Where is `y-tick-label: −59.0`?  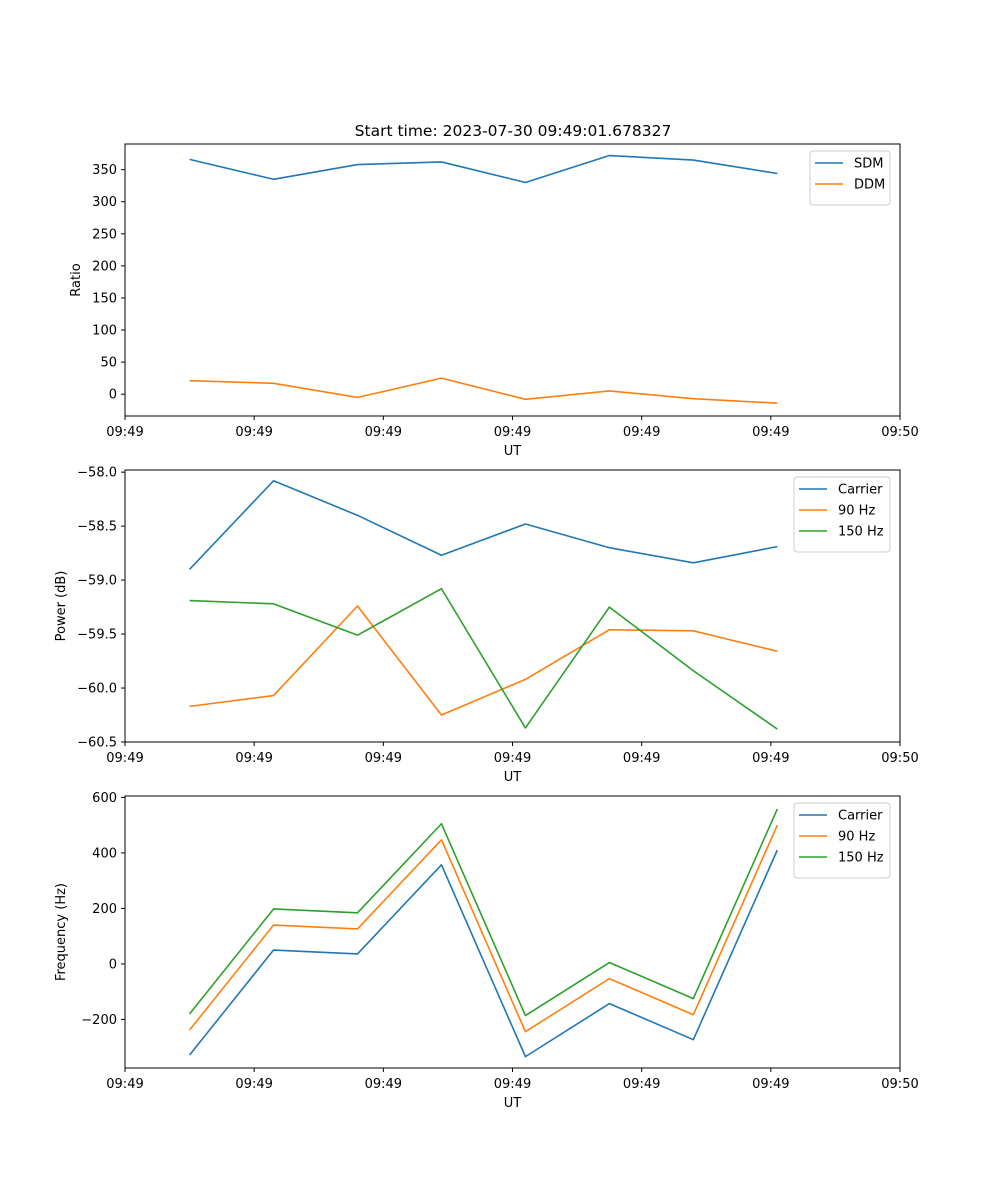
y-tick-label: −59.0 is located at coordinates (97, 581).